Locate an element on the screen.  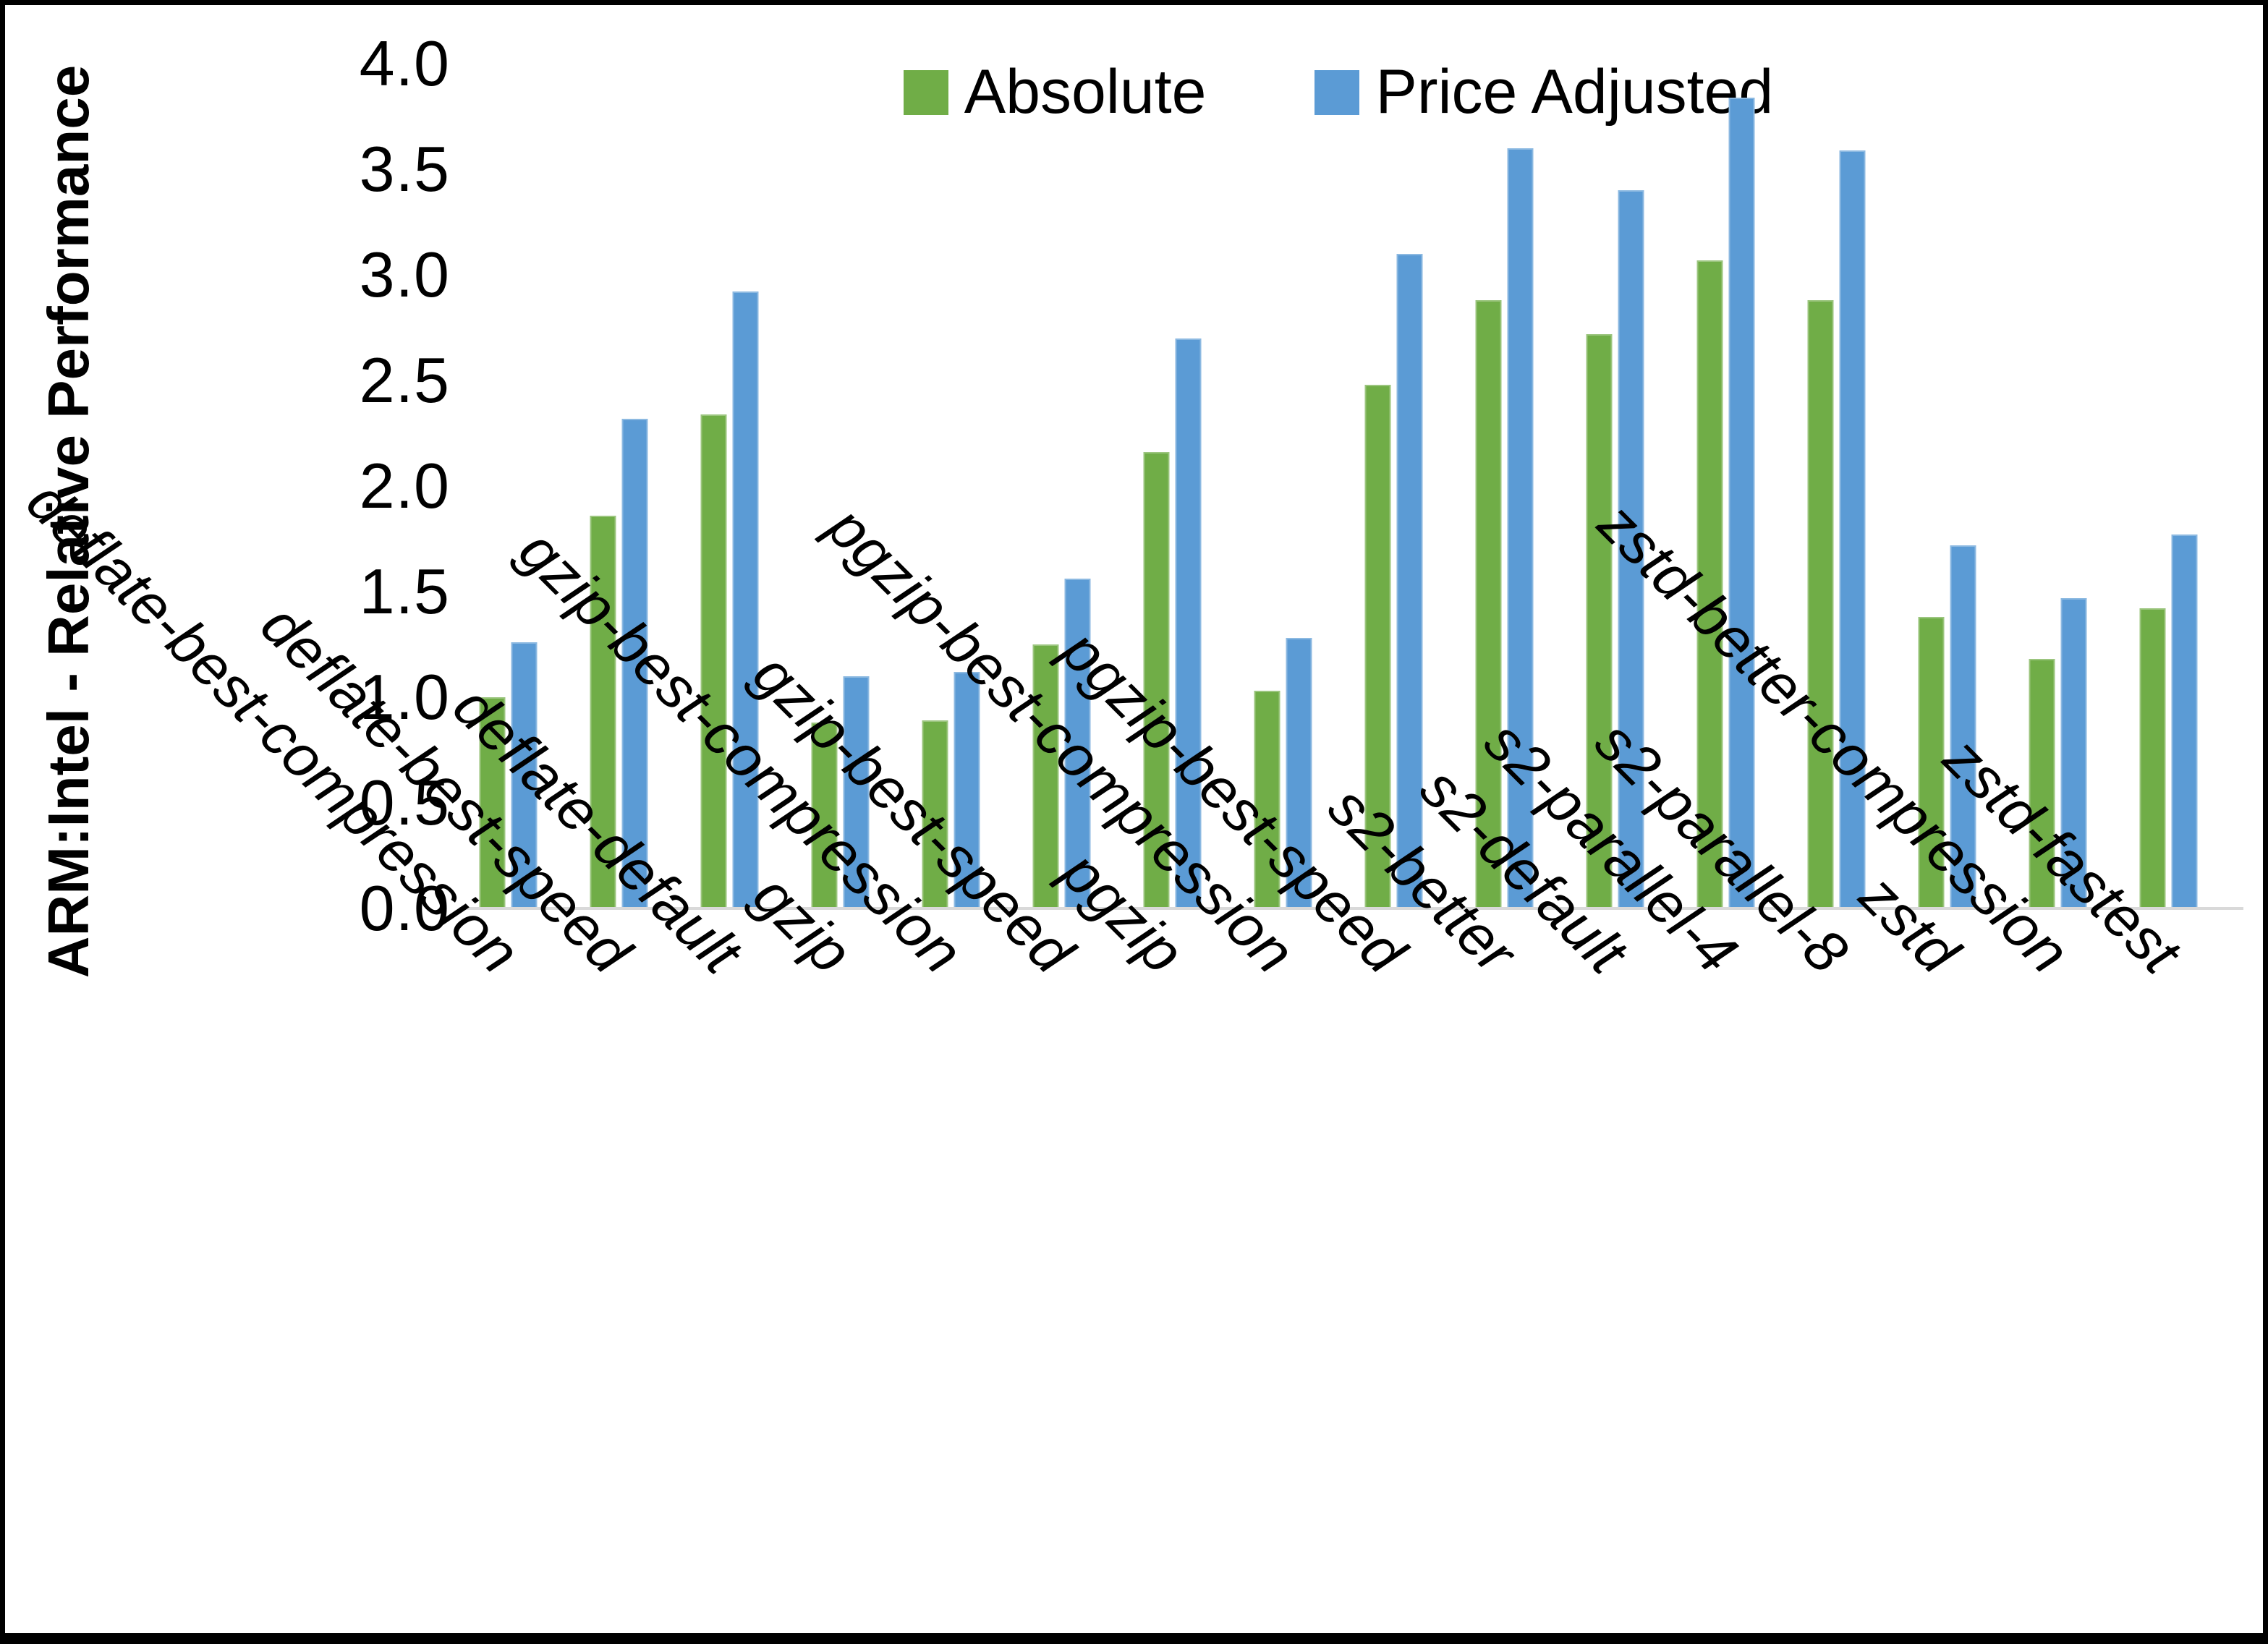
bar-group-deflate-best-speed is located at coordinates (621, 486).